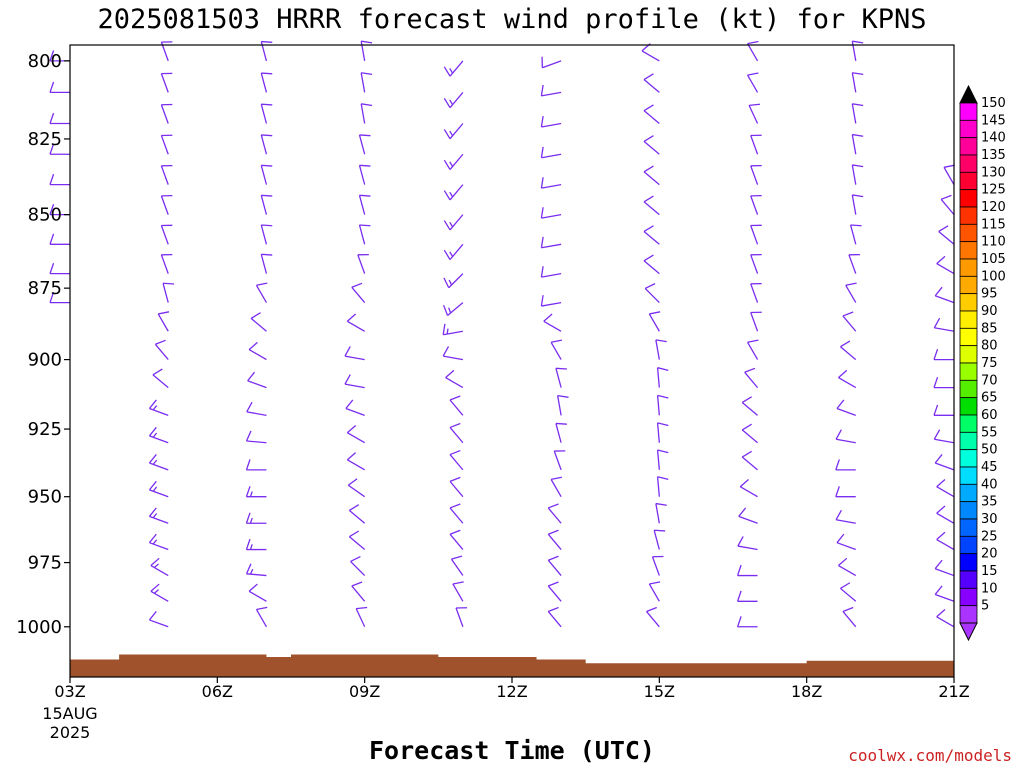 Image resolution: width=1024 pixels, height=768 pixels. Describe the element at coordinates (989, 328) in the screenshot. I see `colorbar-label: 85` at that location.